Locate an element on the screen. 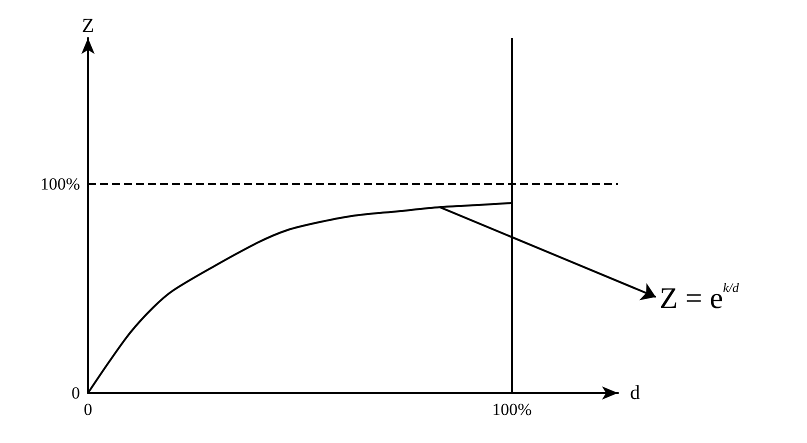 The width and height of the screenshot is (807, 443). x-axis-title: d is located at coordinates (635, 393).